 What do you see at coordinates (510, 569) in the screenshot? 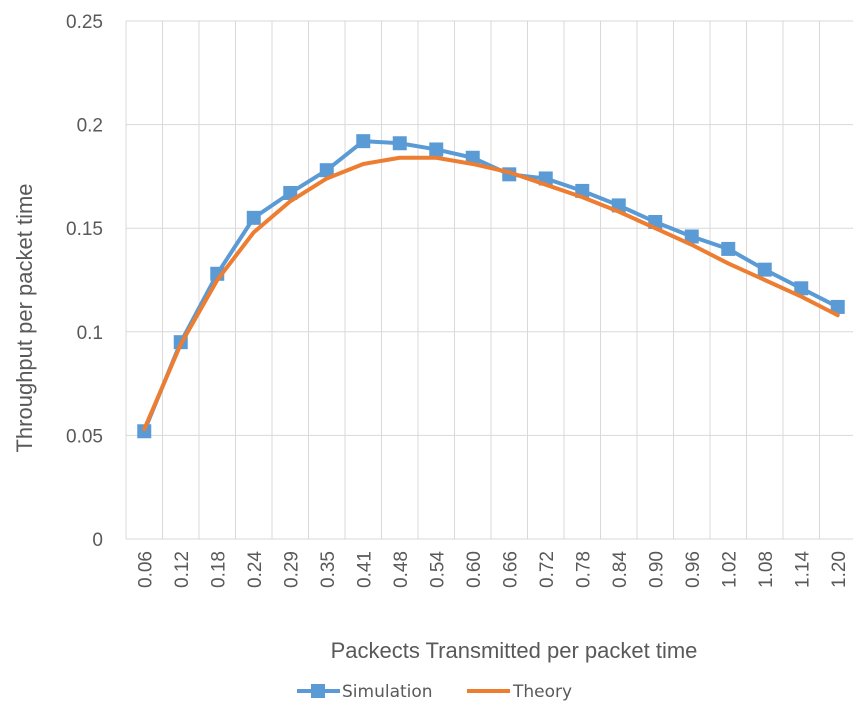
I see `x-tick-label: 0.66` at bounding box center [510, 569].